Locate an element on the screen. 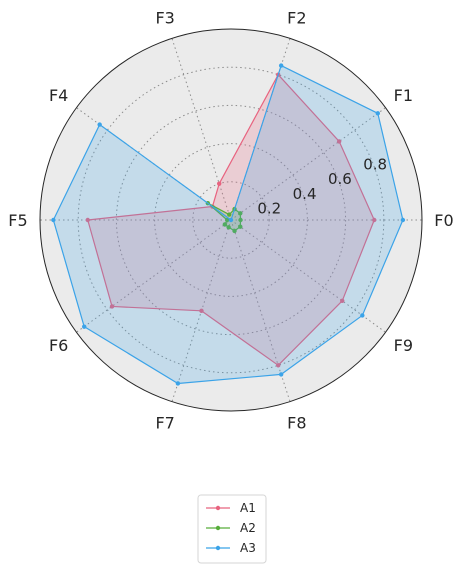 The height and width of the screenshot is (572, 463). radial-tick-label-2: 0.6 is located at coordinates (340, 179).